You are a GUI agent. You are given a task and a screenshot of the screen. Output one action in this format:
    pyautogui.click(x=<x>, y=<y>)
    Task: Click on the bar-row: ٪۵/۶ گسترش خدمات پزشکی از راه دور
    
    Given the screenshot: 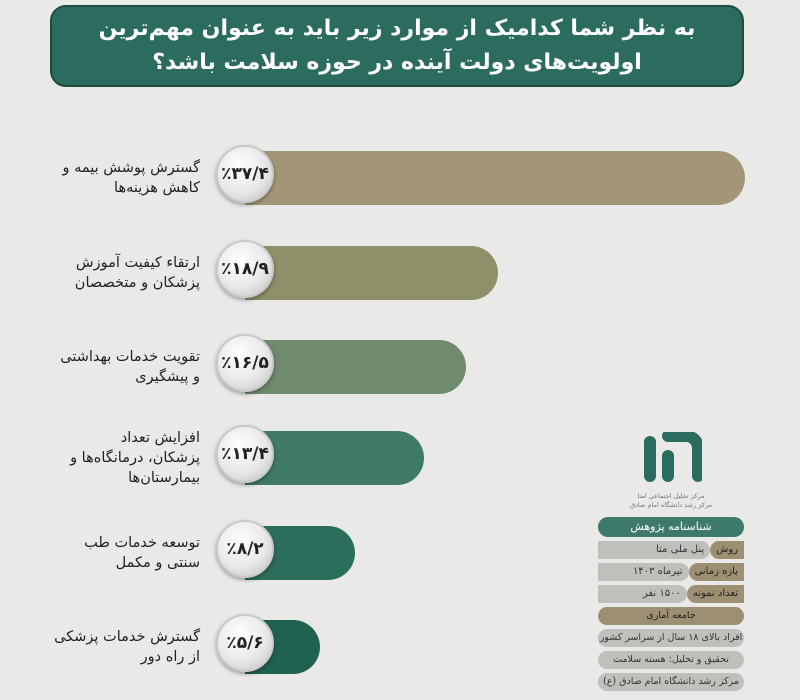 What is the action you would take?
    pyautogui.click(x=400, y=647)
    